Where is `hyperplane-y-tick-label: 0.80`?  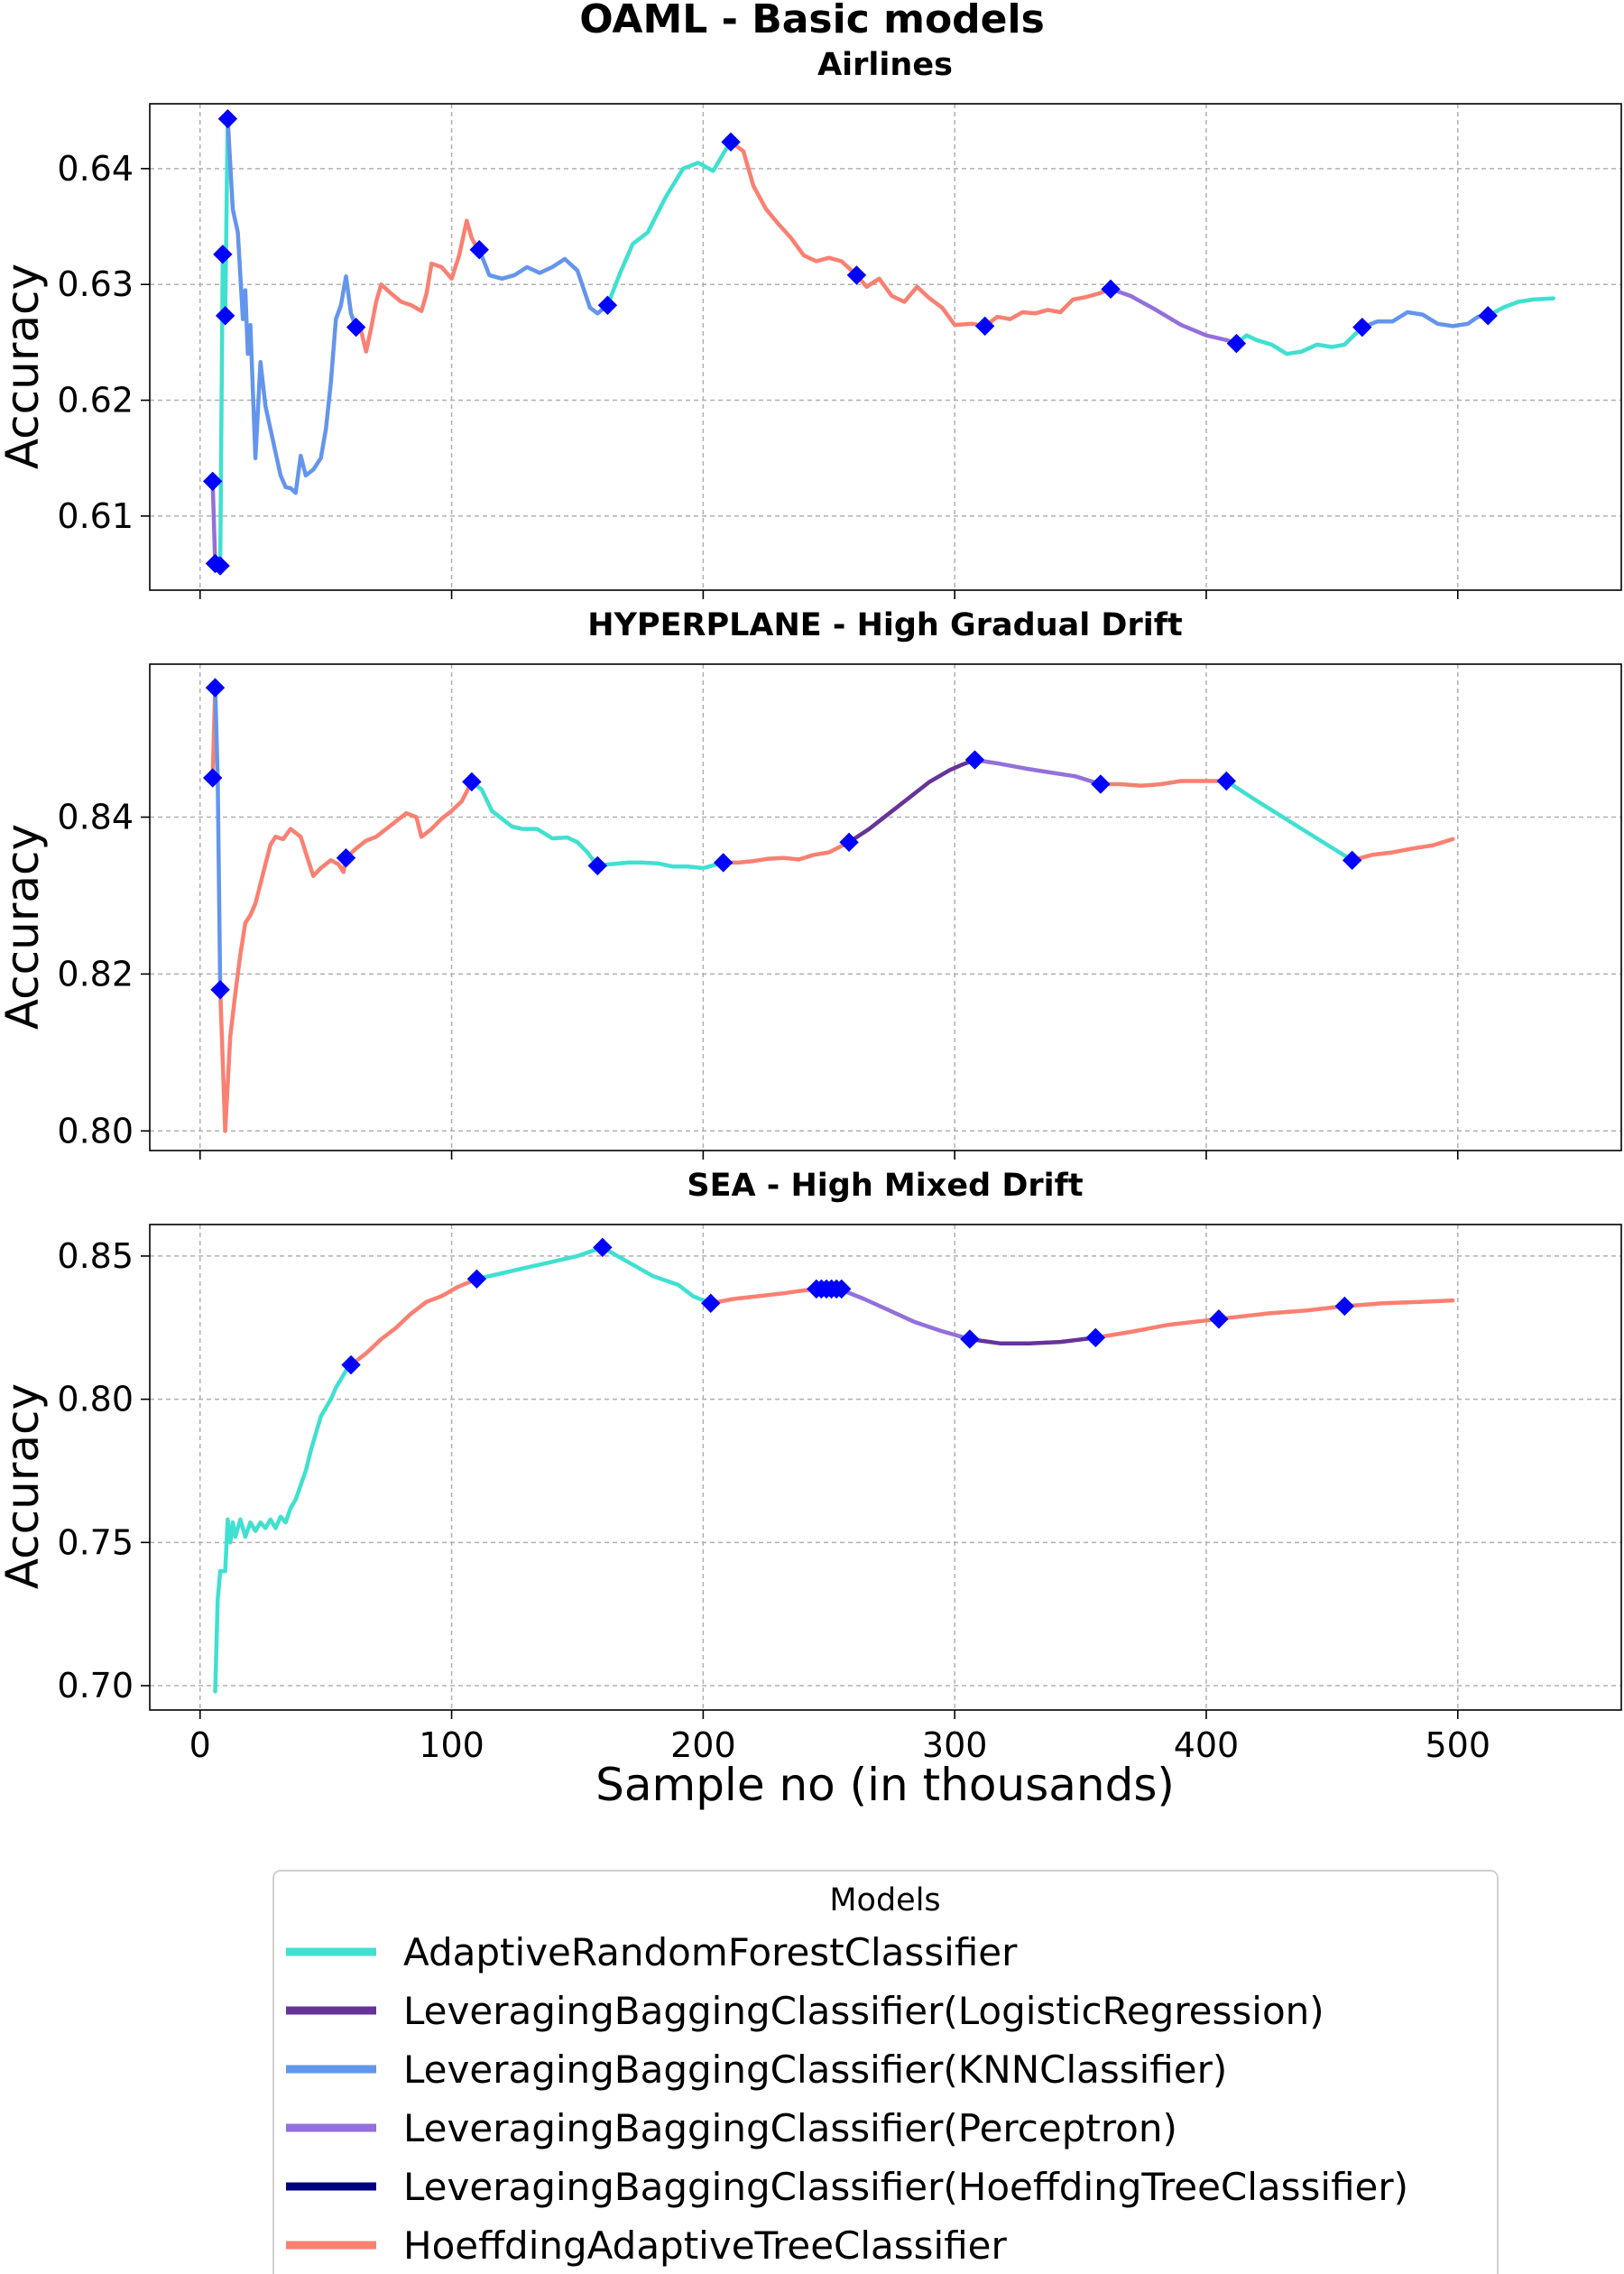
hyperplane-y-tick-label: 0.80 is located at coordinates (96, 1131).